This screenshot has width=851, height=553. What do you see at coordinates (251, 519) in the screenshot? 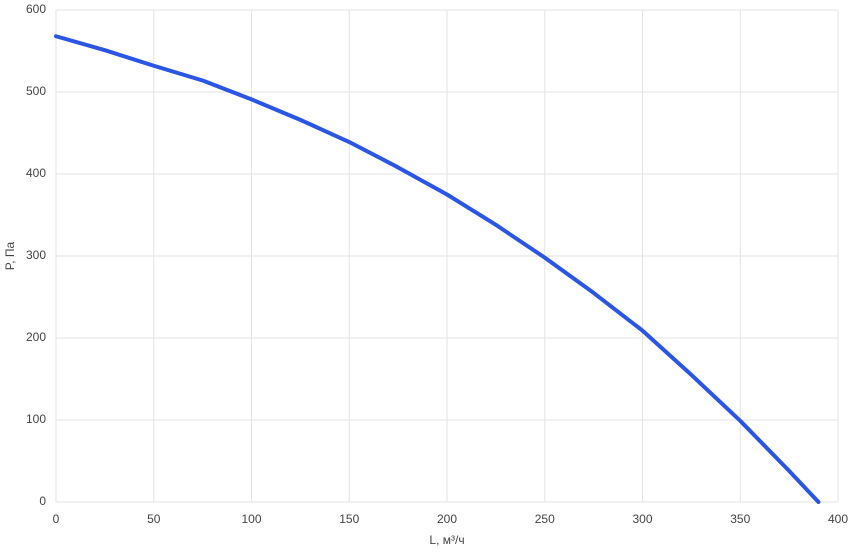
I see `x-tick-label: 100` at bounding box center [251, 519].